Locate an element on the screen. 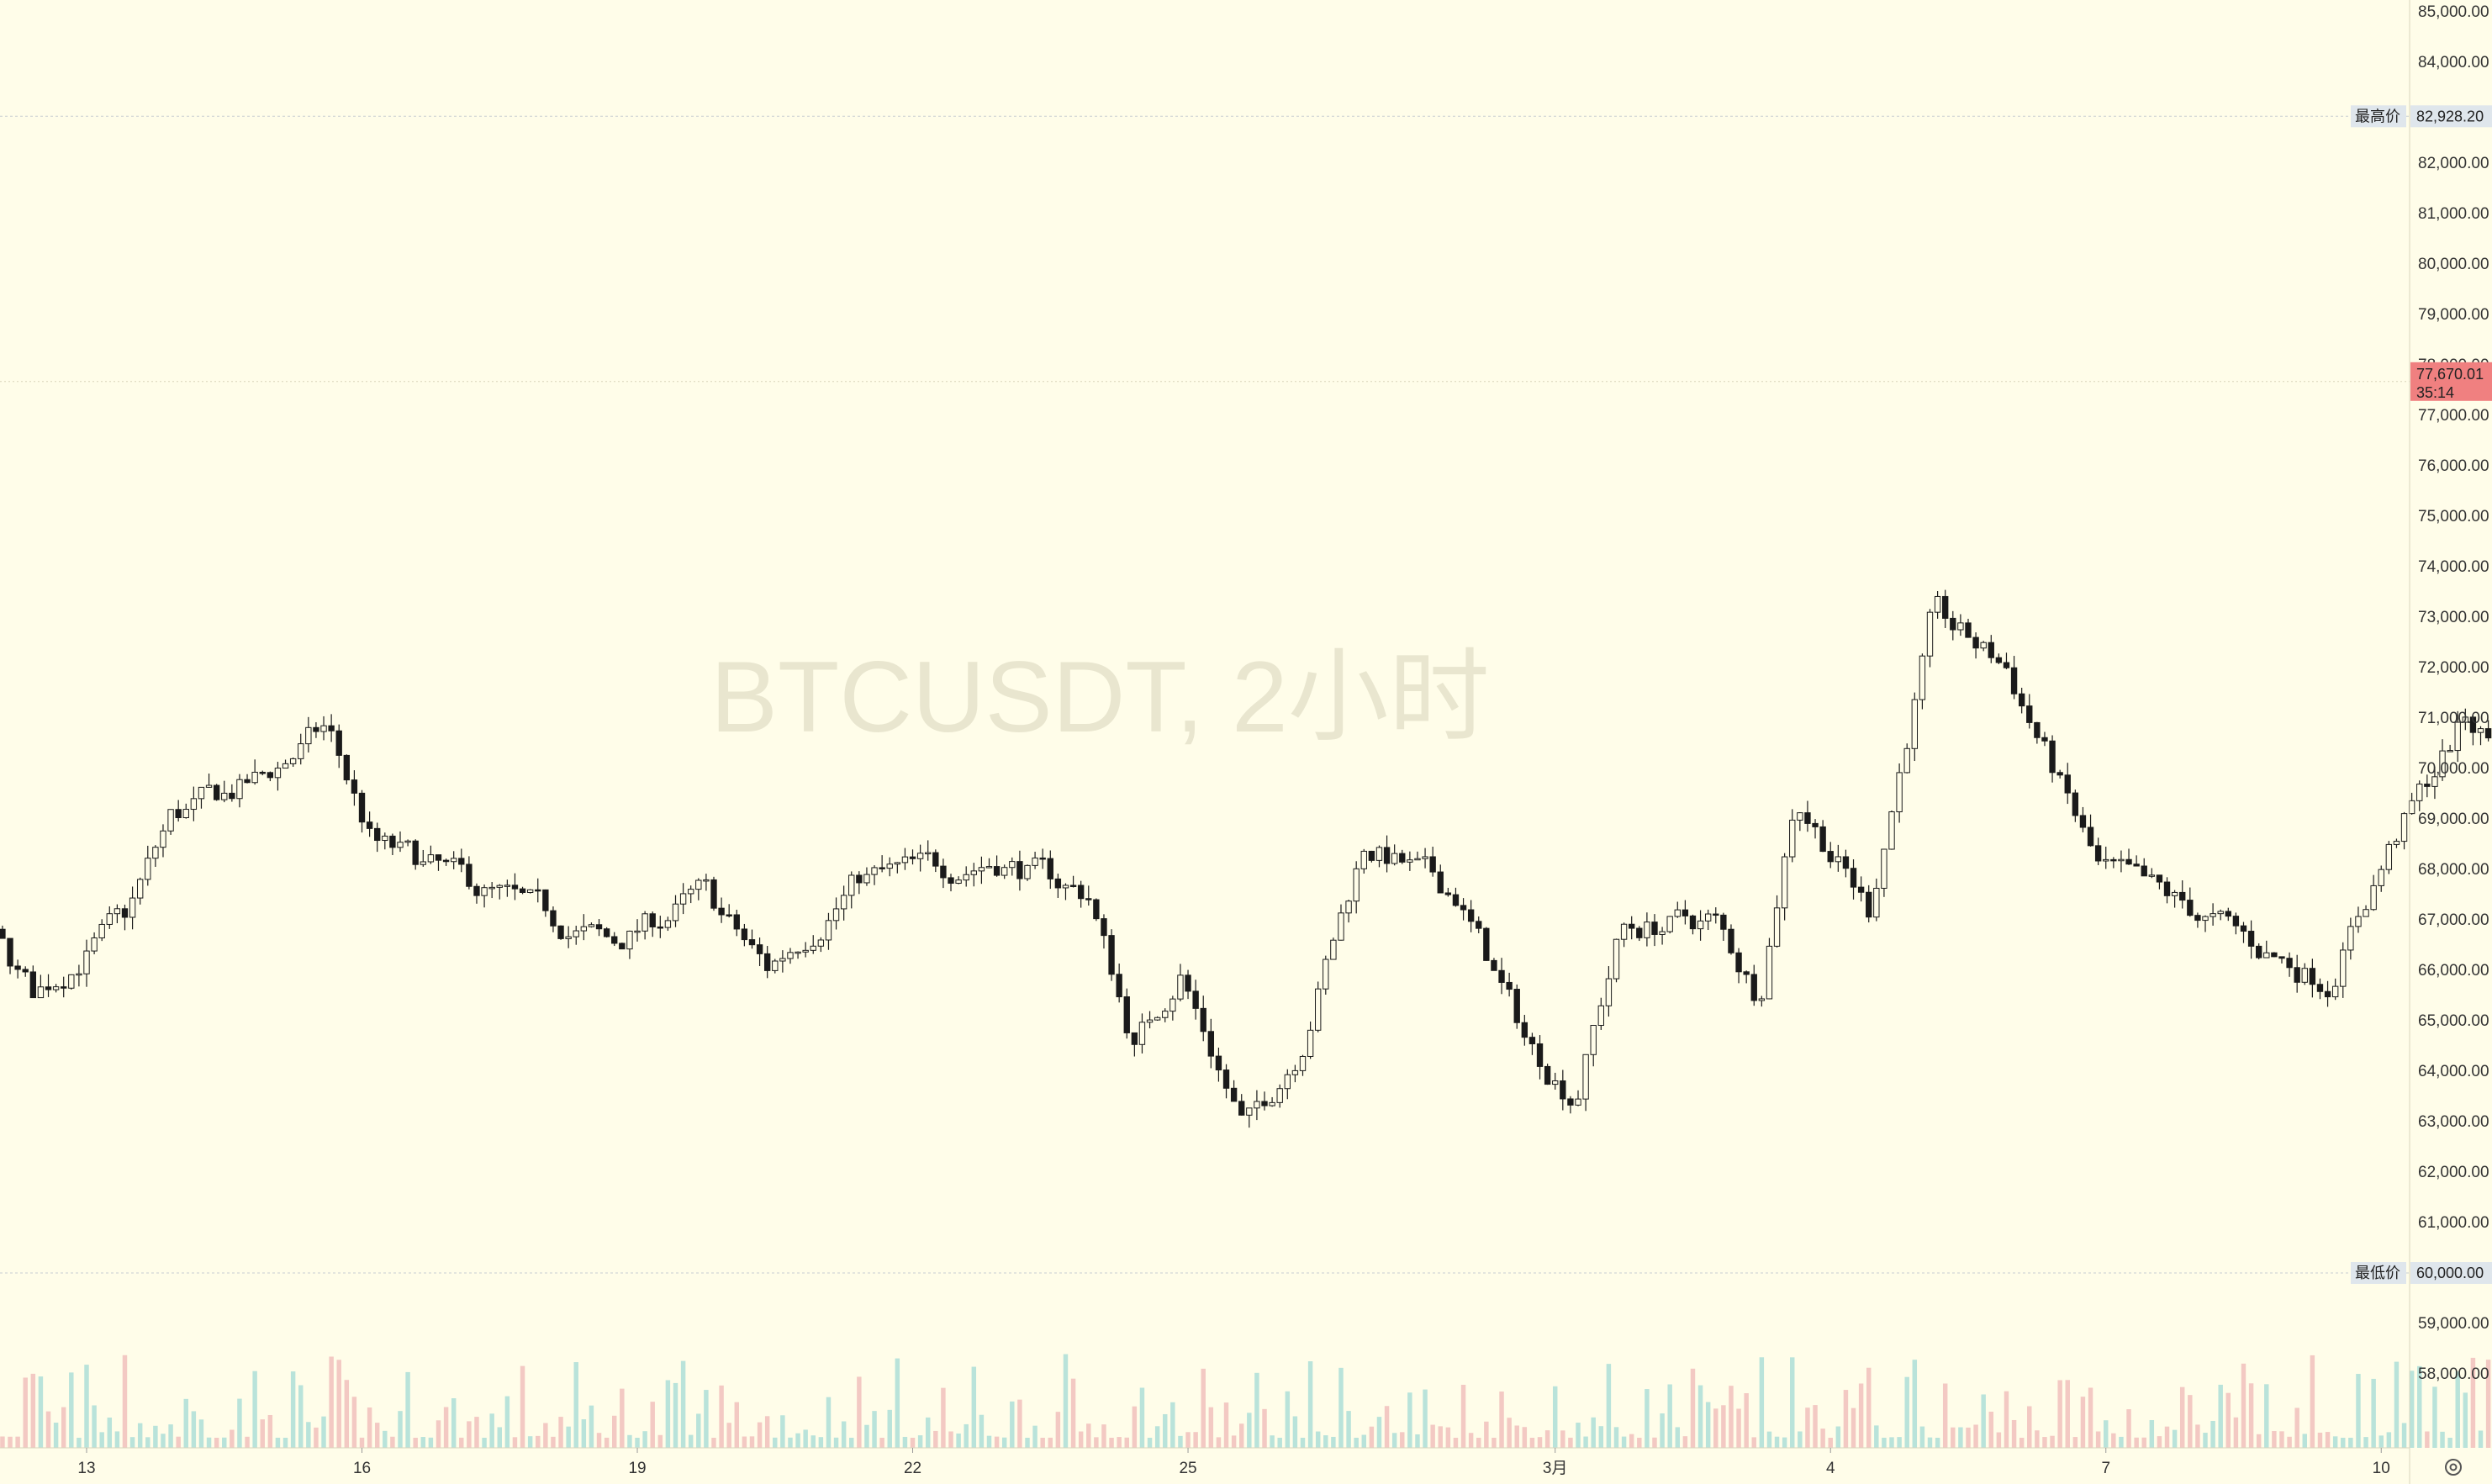 The height and width of the screenshot is (1484, 2492). y-tick-label: 68,000.00 is located at coordinates (2453, 870).